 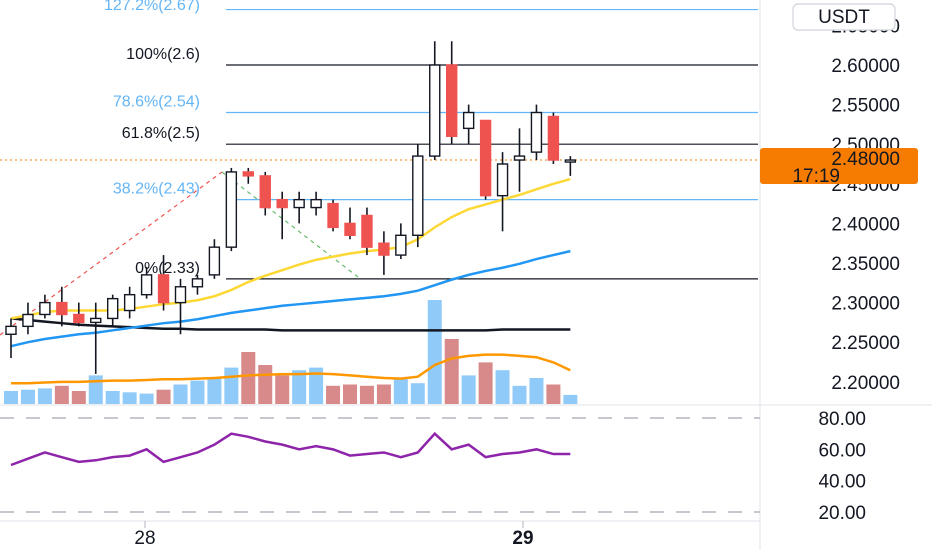 I want to click on currency-badge-label: USDT, so click(x=844, y=17).